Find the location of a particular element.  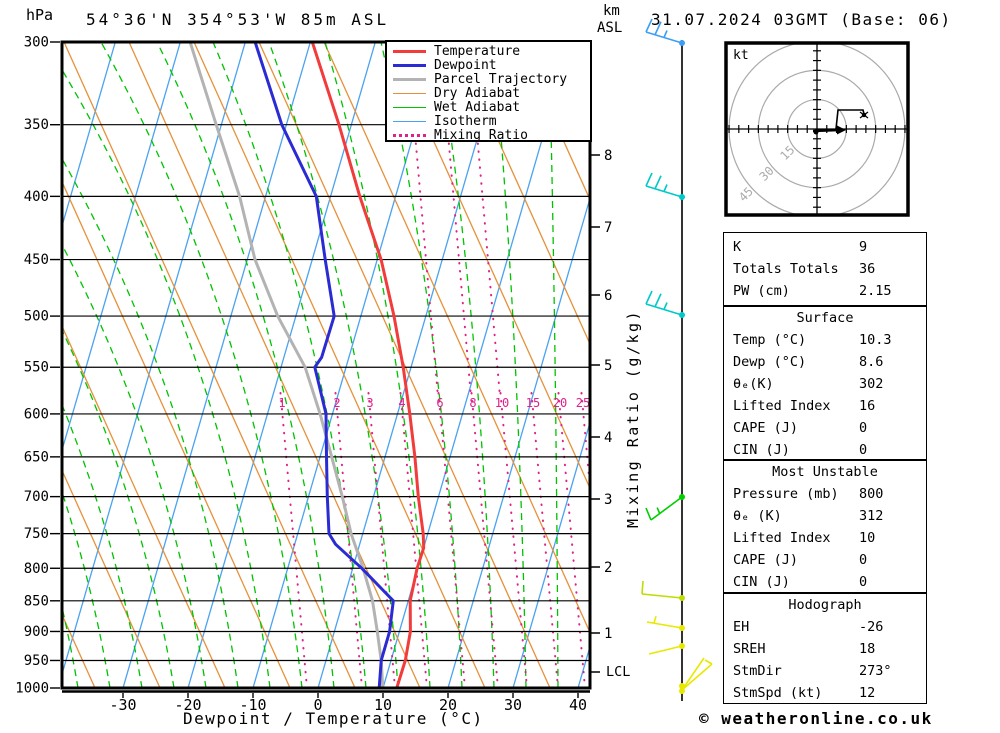

svg-text: 700 is located at coordinates (36, 497).